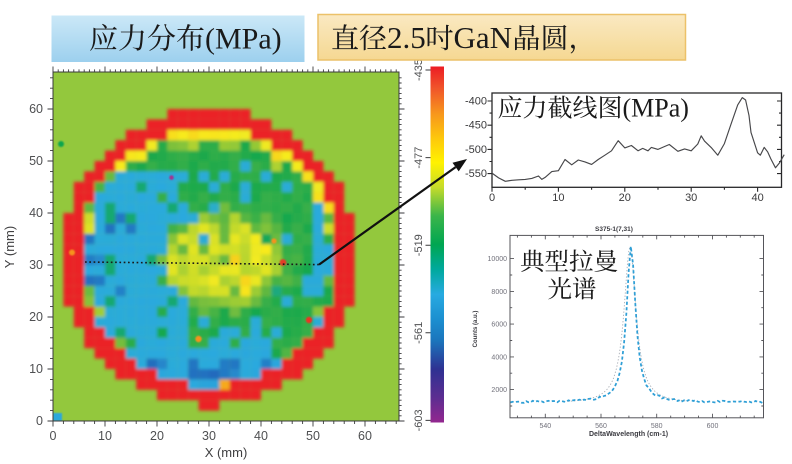  What do you see at coordinates (713, 426) in the screenshot?
I see `svg-text: 600` at bounding box center [713, 426].